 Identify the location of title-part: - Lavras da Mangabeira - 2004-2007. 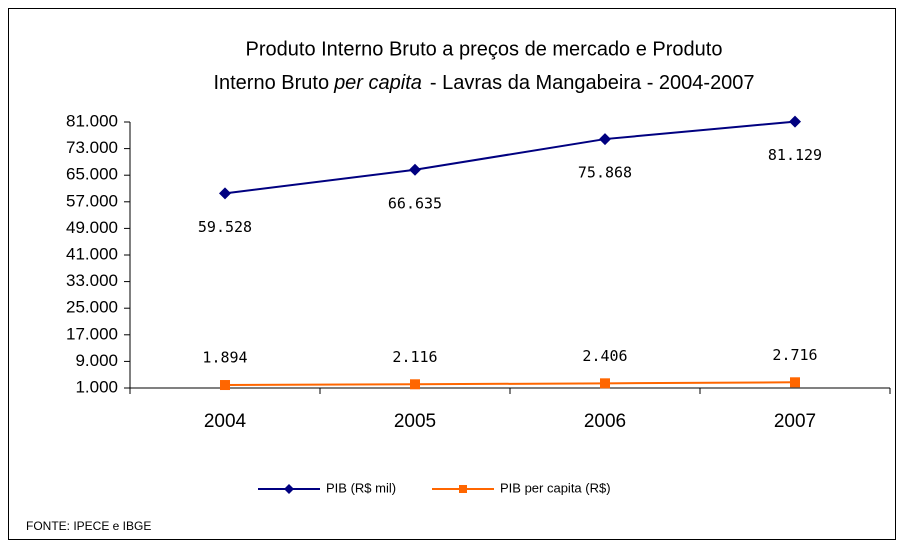
(592, 83).